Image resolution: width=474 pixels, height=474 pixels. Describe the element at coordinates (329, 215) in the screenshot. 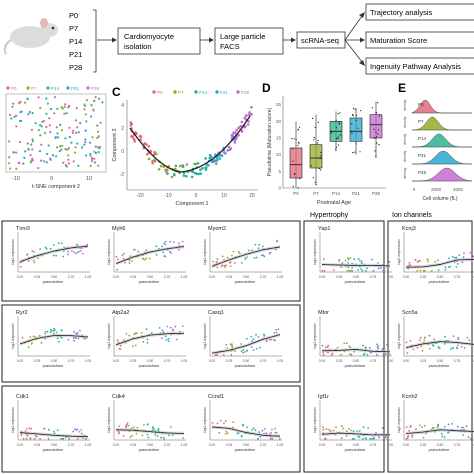

I see `hypertrophy-title: Hypertrophy` at that location.